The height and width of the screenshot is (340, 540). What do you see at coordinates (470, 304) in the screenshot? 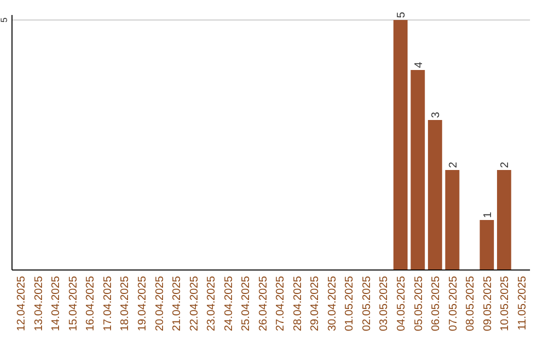
I see `x-tick-label: 08.05.2025` at bounding box center [470, 304].